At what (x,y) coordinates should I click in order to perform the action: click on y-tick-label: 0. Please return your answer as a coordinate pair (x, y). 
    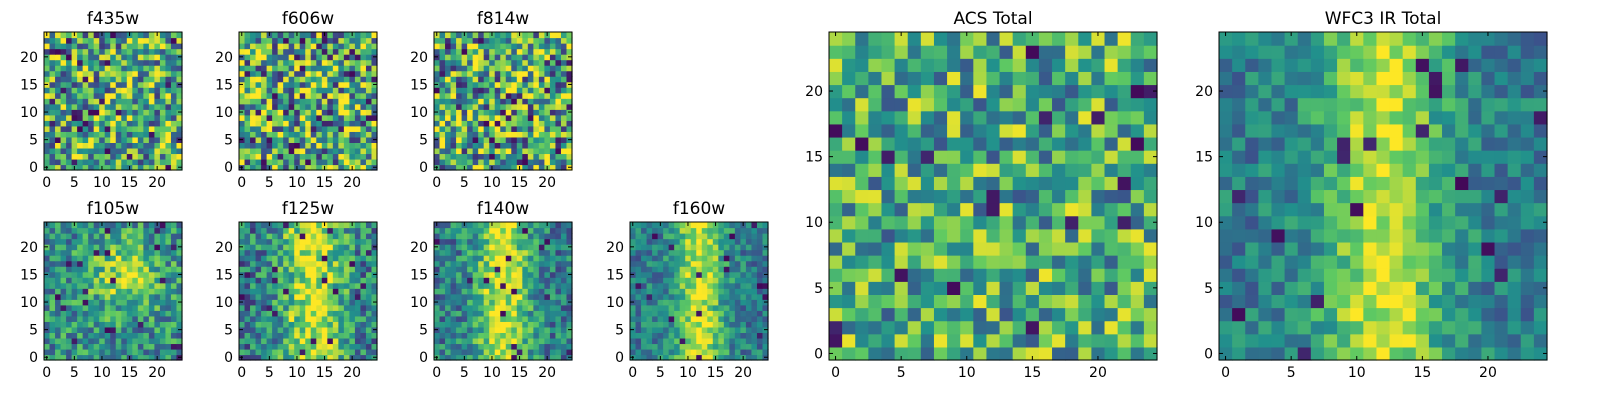
    Looking at the image, I should click on (33, 168).